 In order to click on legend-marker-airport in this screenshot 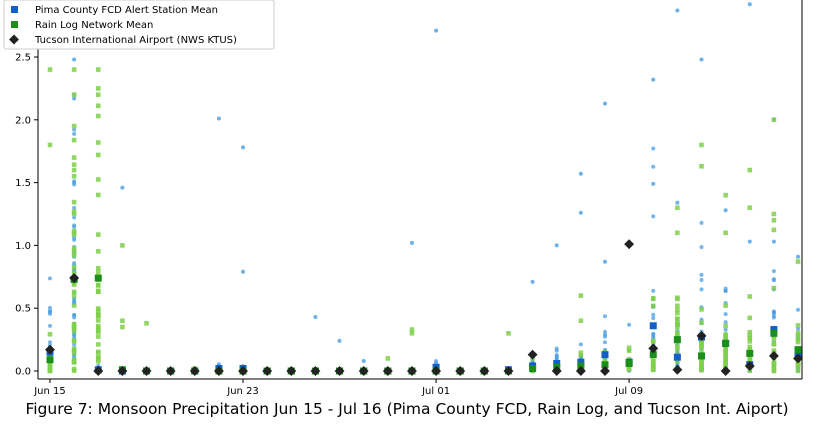, I will do `click(14, 39)`.